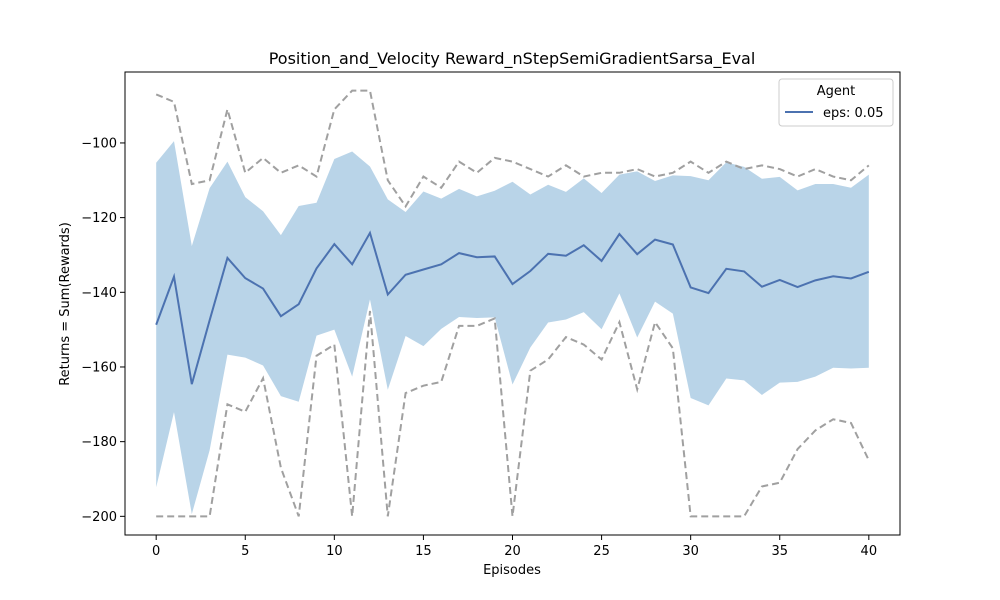  I want to click on x-tick-label: 40, so click(869, 551).